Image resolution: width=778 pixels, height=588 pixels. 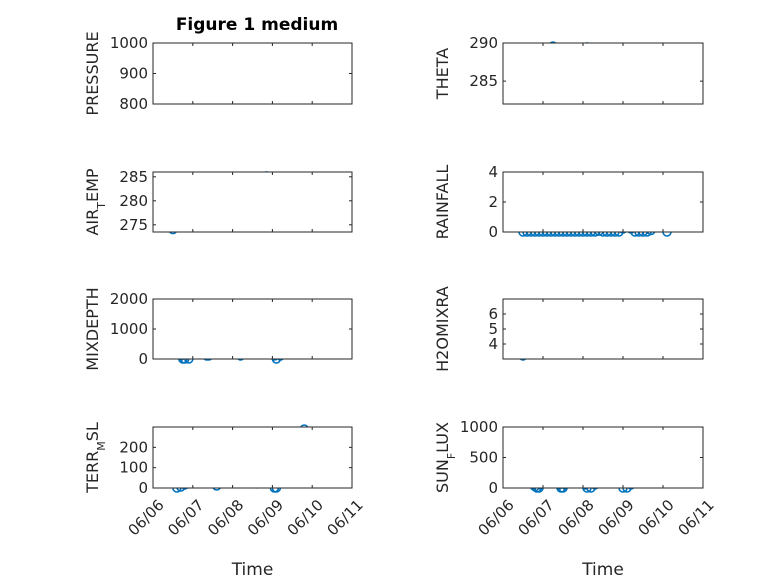 What do you see at coordinates (133, 447) in the screenshot?
I see `y-tick-label: 200` at bounding box center [133, 447].